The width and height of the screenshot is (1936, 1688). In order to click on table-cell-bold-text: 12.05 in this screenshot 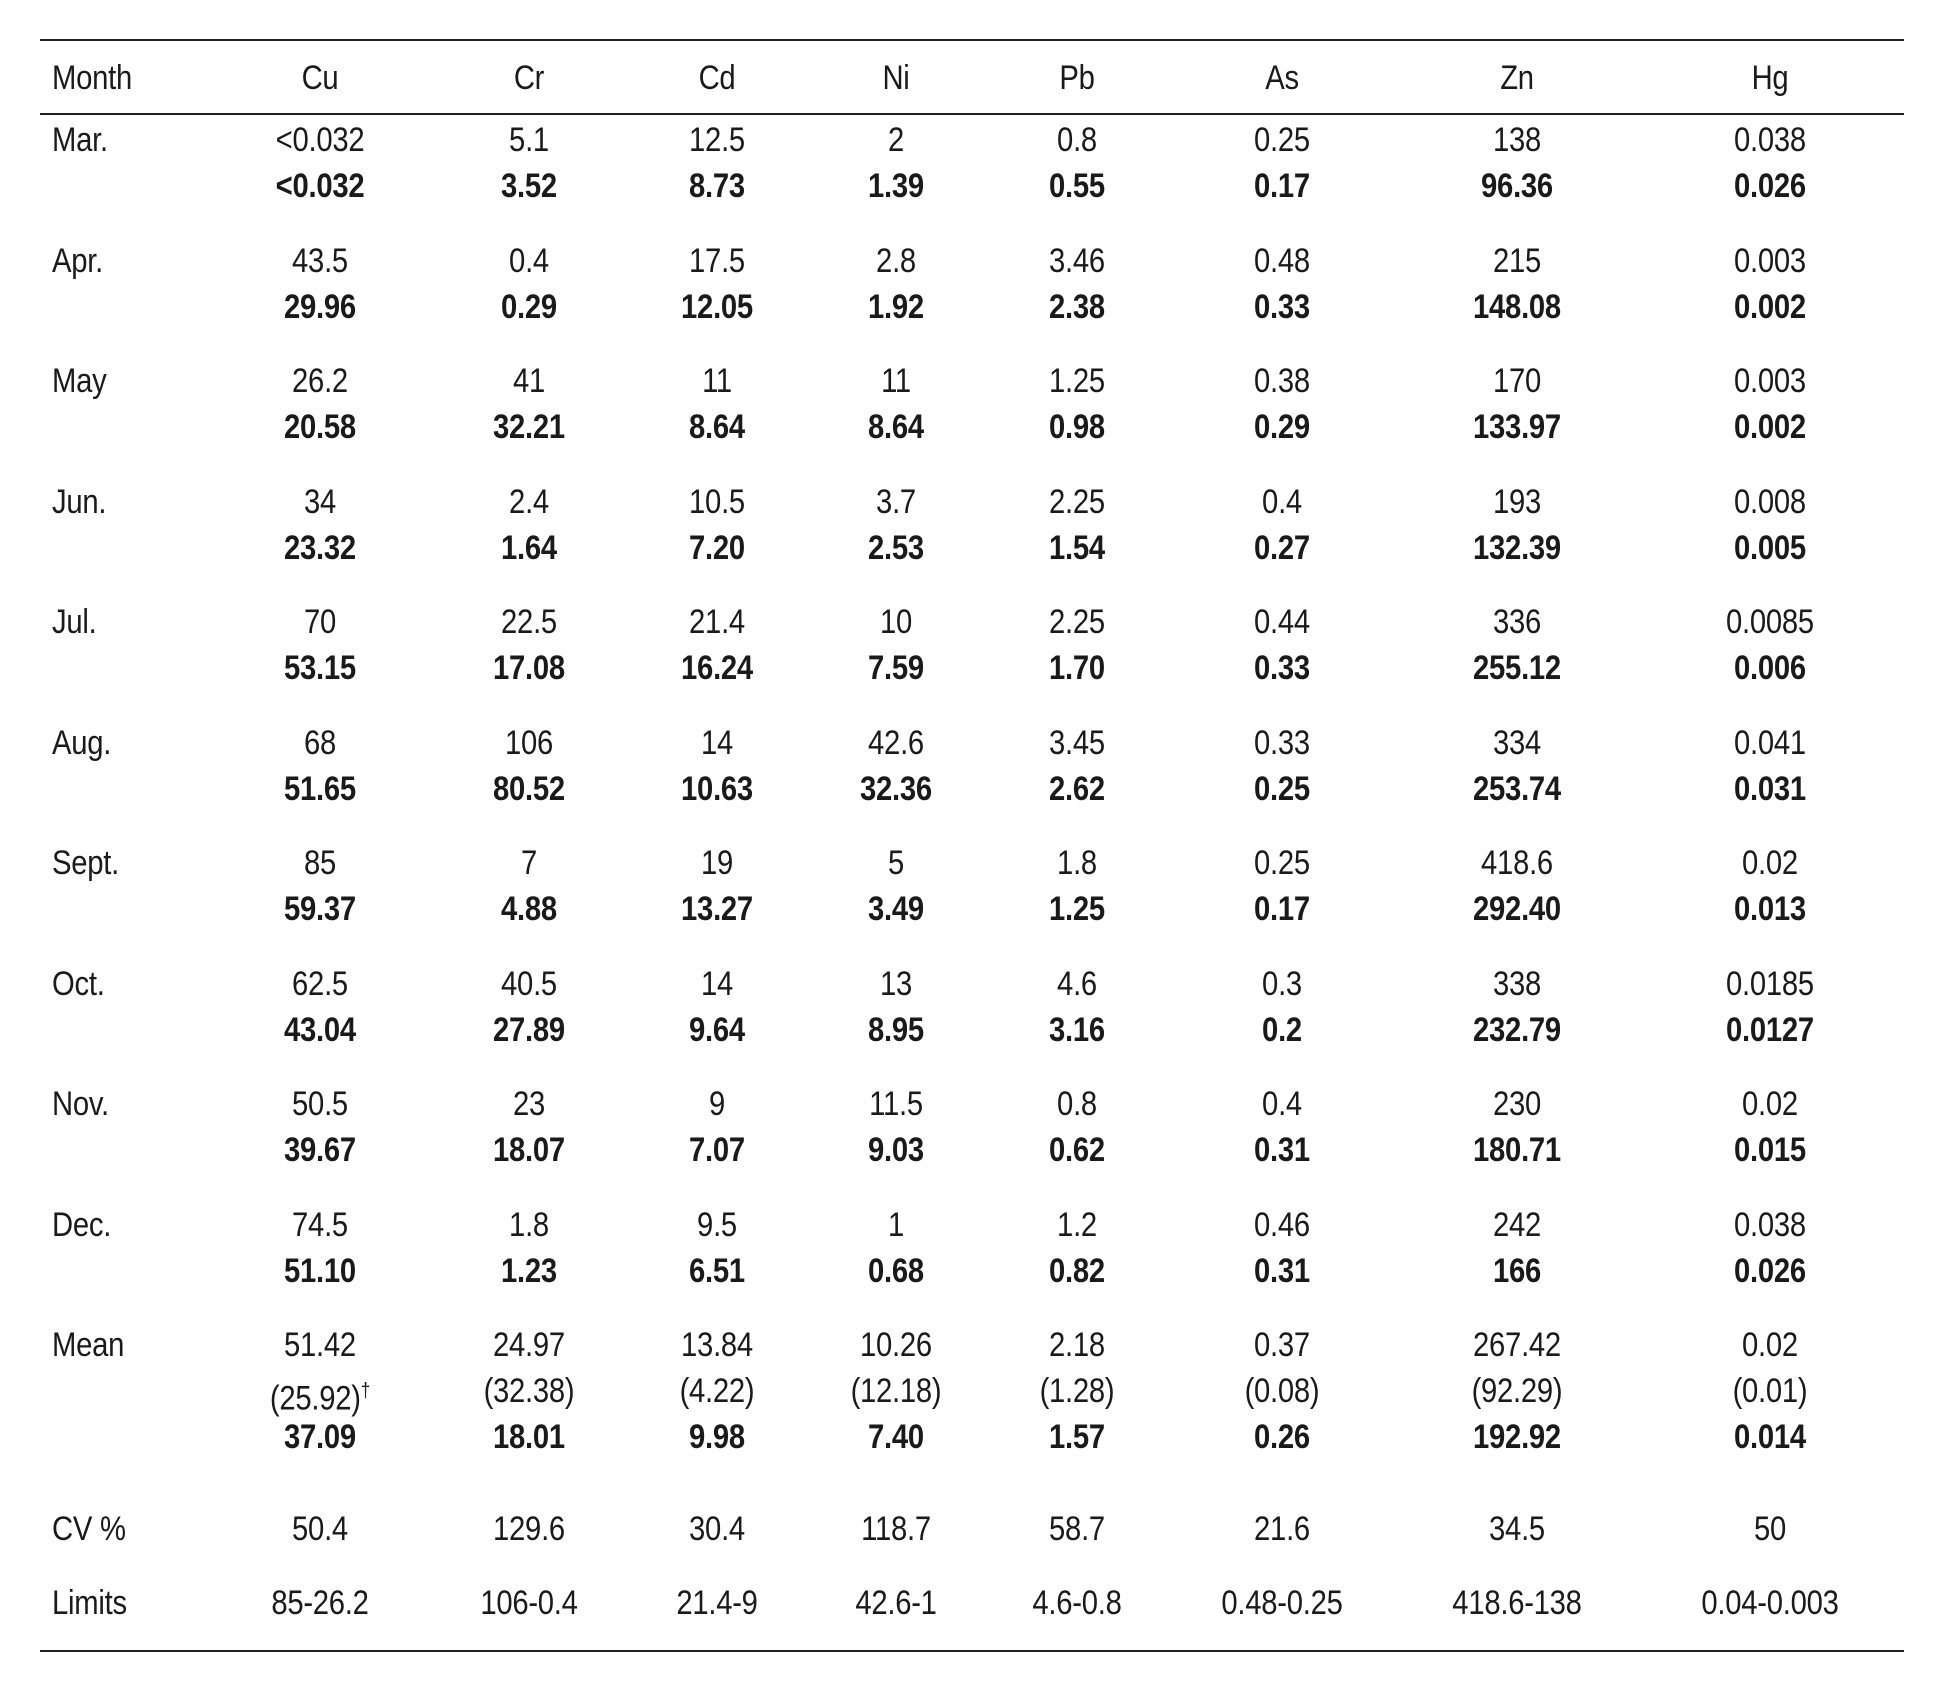, I will do `click(717, 306)`.